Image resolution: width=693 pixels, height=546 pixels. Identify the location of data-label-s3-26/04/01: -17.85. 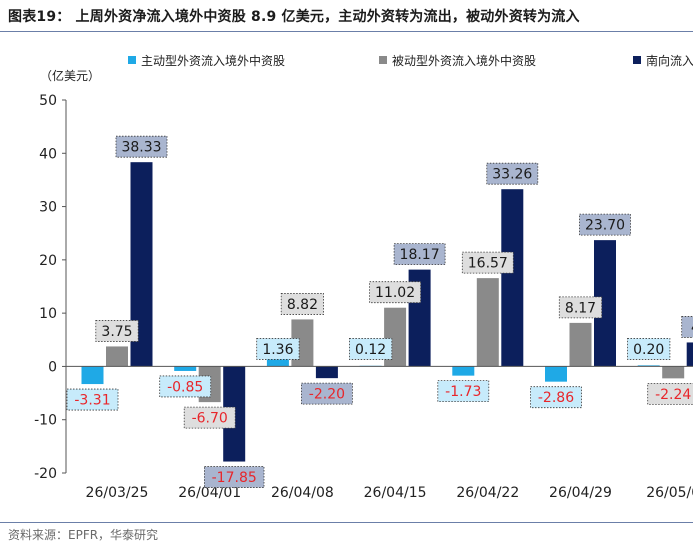
(234, 477).